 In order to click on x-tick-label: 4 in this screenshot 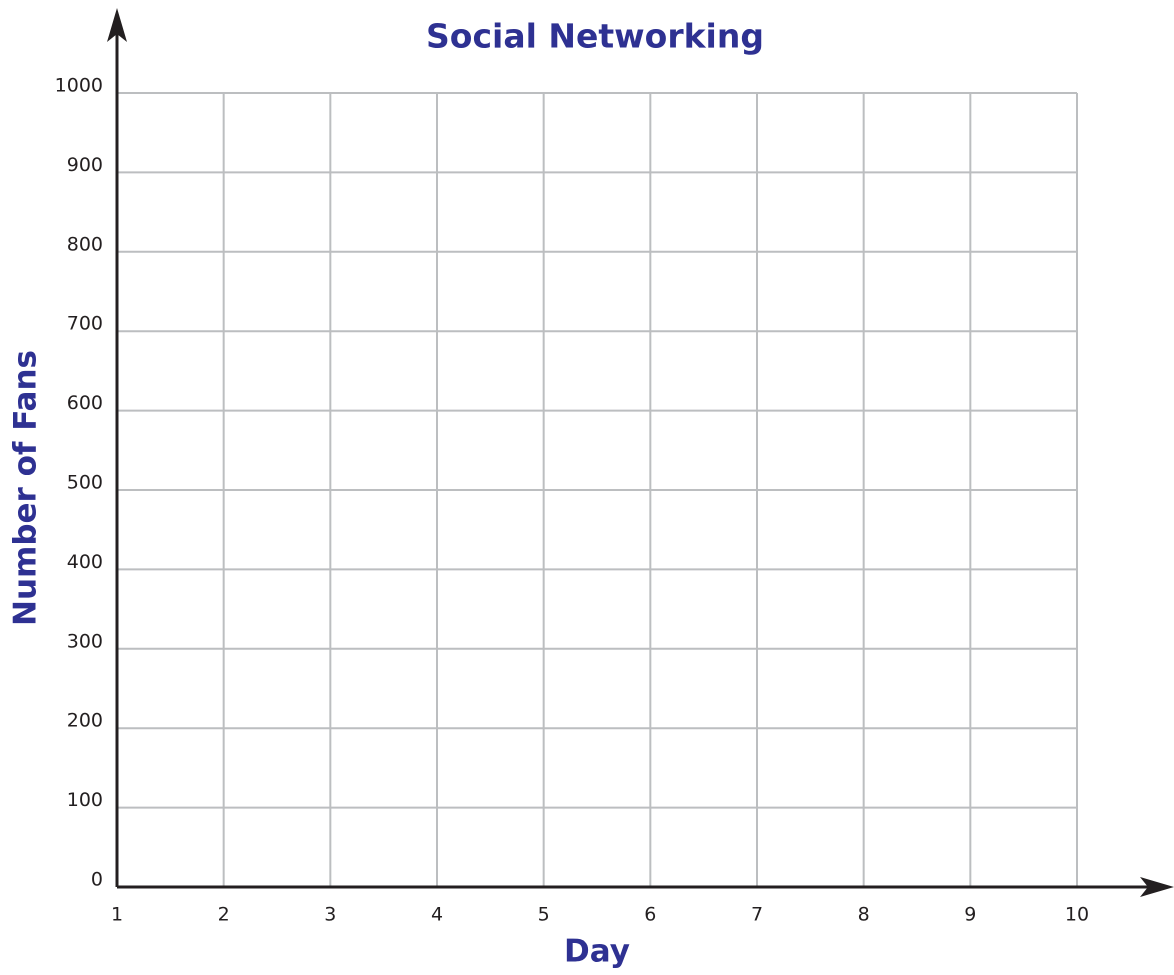, I will do `click(437, 915)`.